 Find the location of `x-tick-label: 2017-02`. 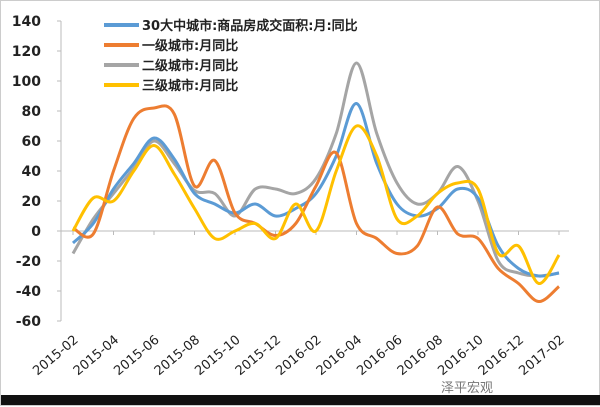

x-tick-label: 2017-02 is located at coordinates (541, 356).